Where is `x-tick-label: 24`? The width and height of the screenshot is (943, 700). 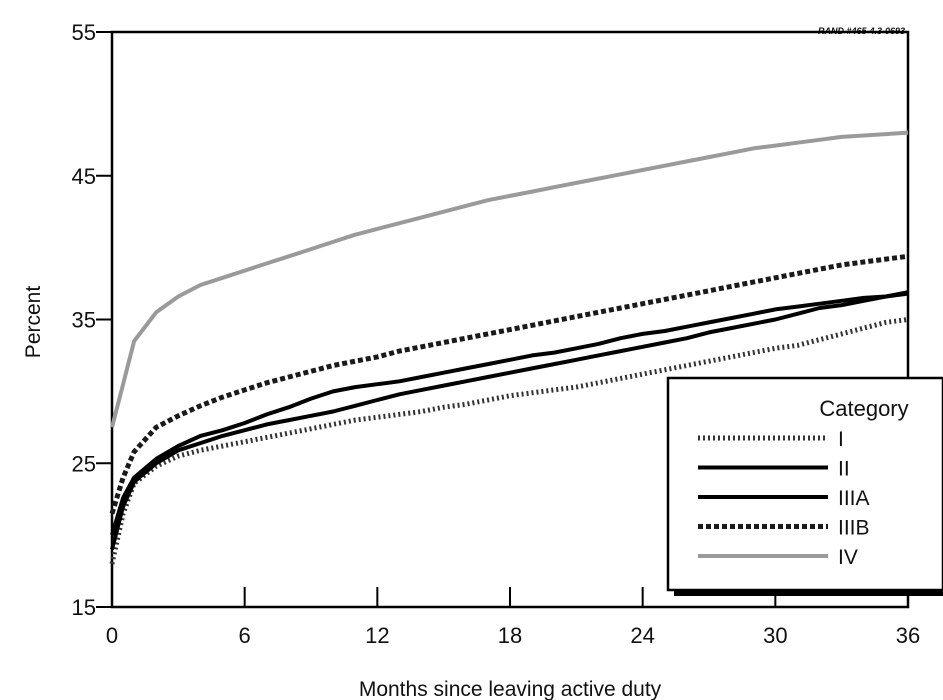 x-tick-label: 24 is located at coordinates (642, 635).